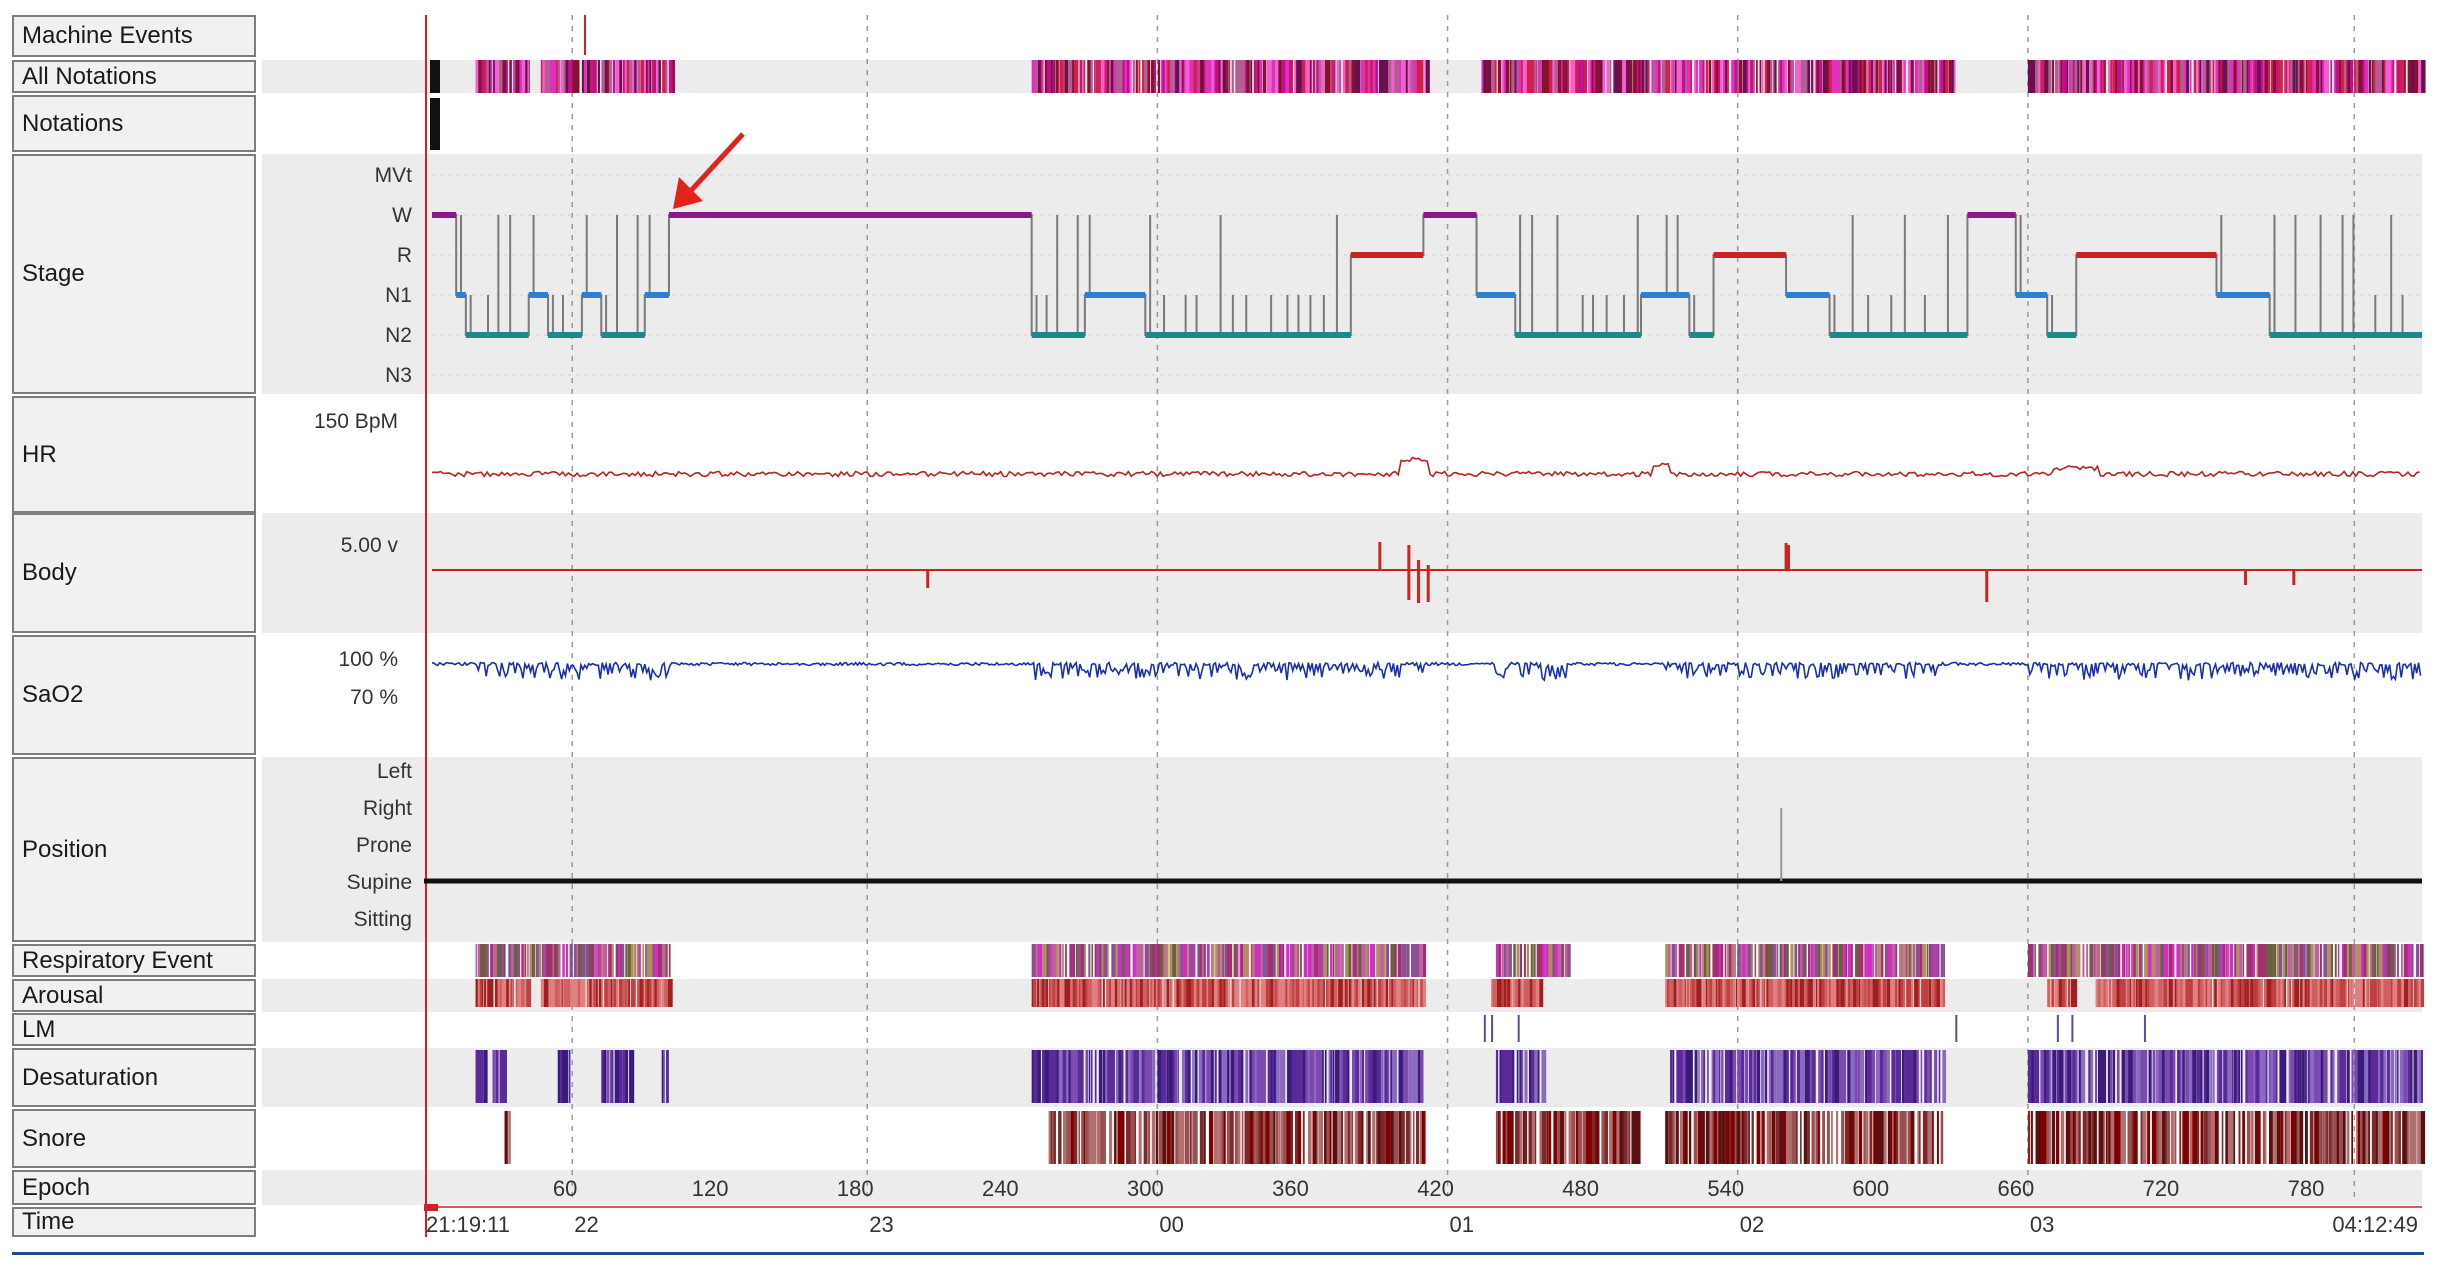 The width and height of the screenshot is (2439, 1270). Describe the element at coordinates (1342, 1187) in the screenshot. I see `row-bg-epoch` at that location.